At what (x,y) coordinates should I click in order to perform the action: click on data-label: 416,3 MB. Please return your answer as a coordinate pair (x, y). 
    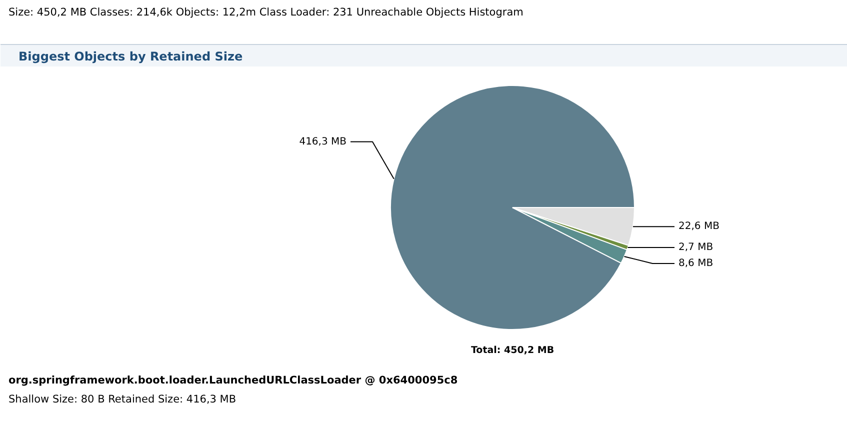
    Looking at the image, I should click on (323, 142).